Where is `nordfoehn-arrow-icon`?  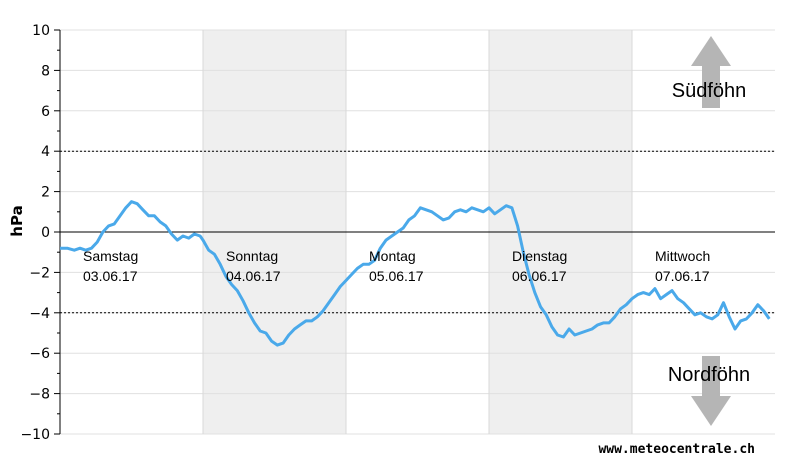
nordfoehn-arrow-icon is located at coordinates (711, 391).